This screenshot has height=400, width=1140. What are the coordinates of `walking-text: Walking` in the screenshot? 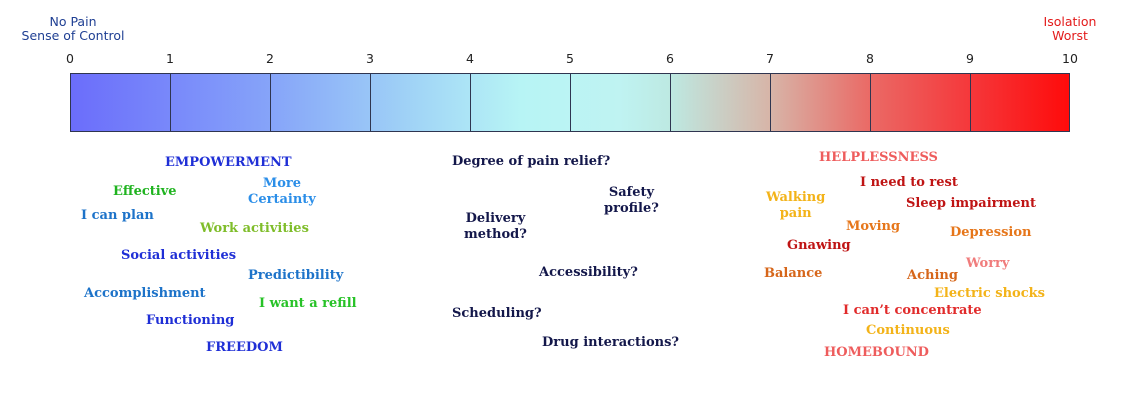 It's located at (796, 197).